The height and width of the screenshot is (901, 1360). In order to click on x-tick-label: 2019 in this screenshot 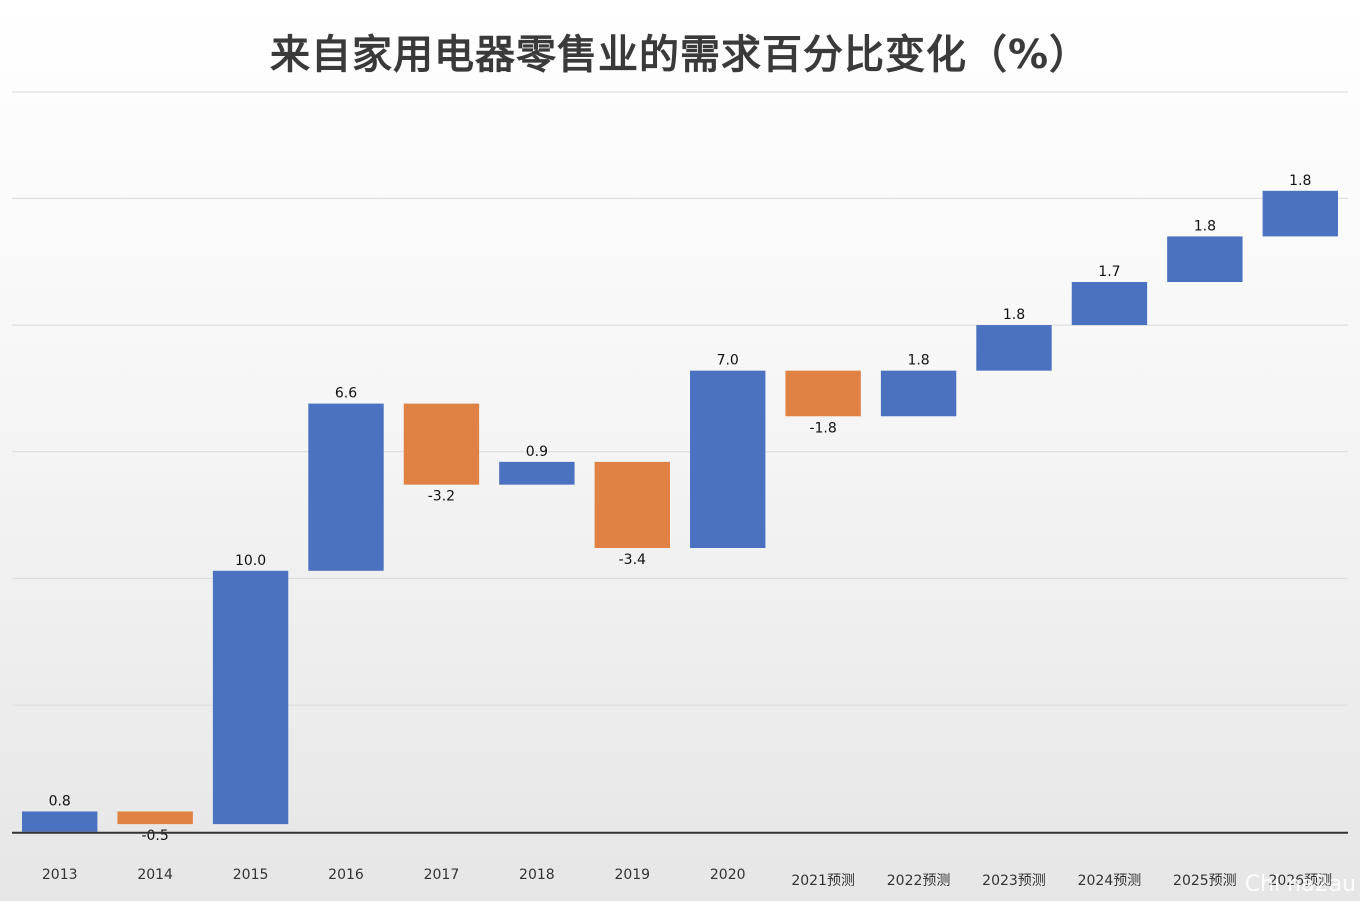, I will do `click(632, 875)`.